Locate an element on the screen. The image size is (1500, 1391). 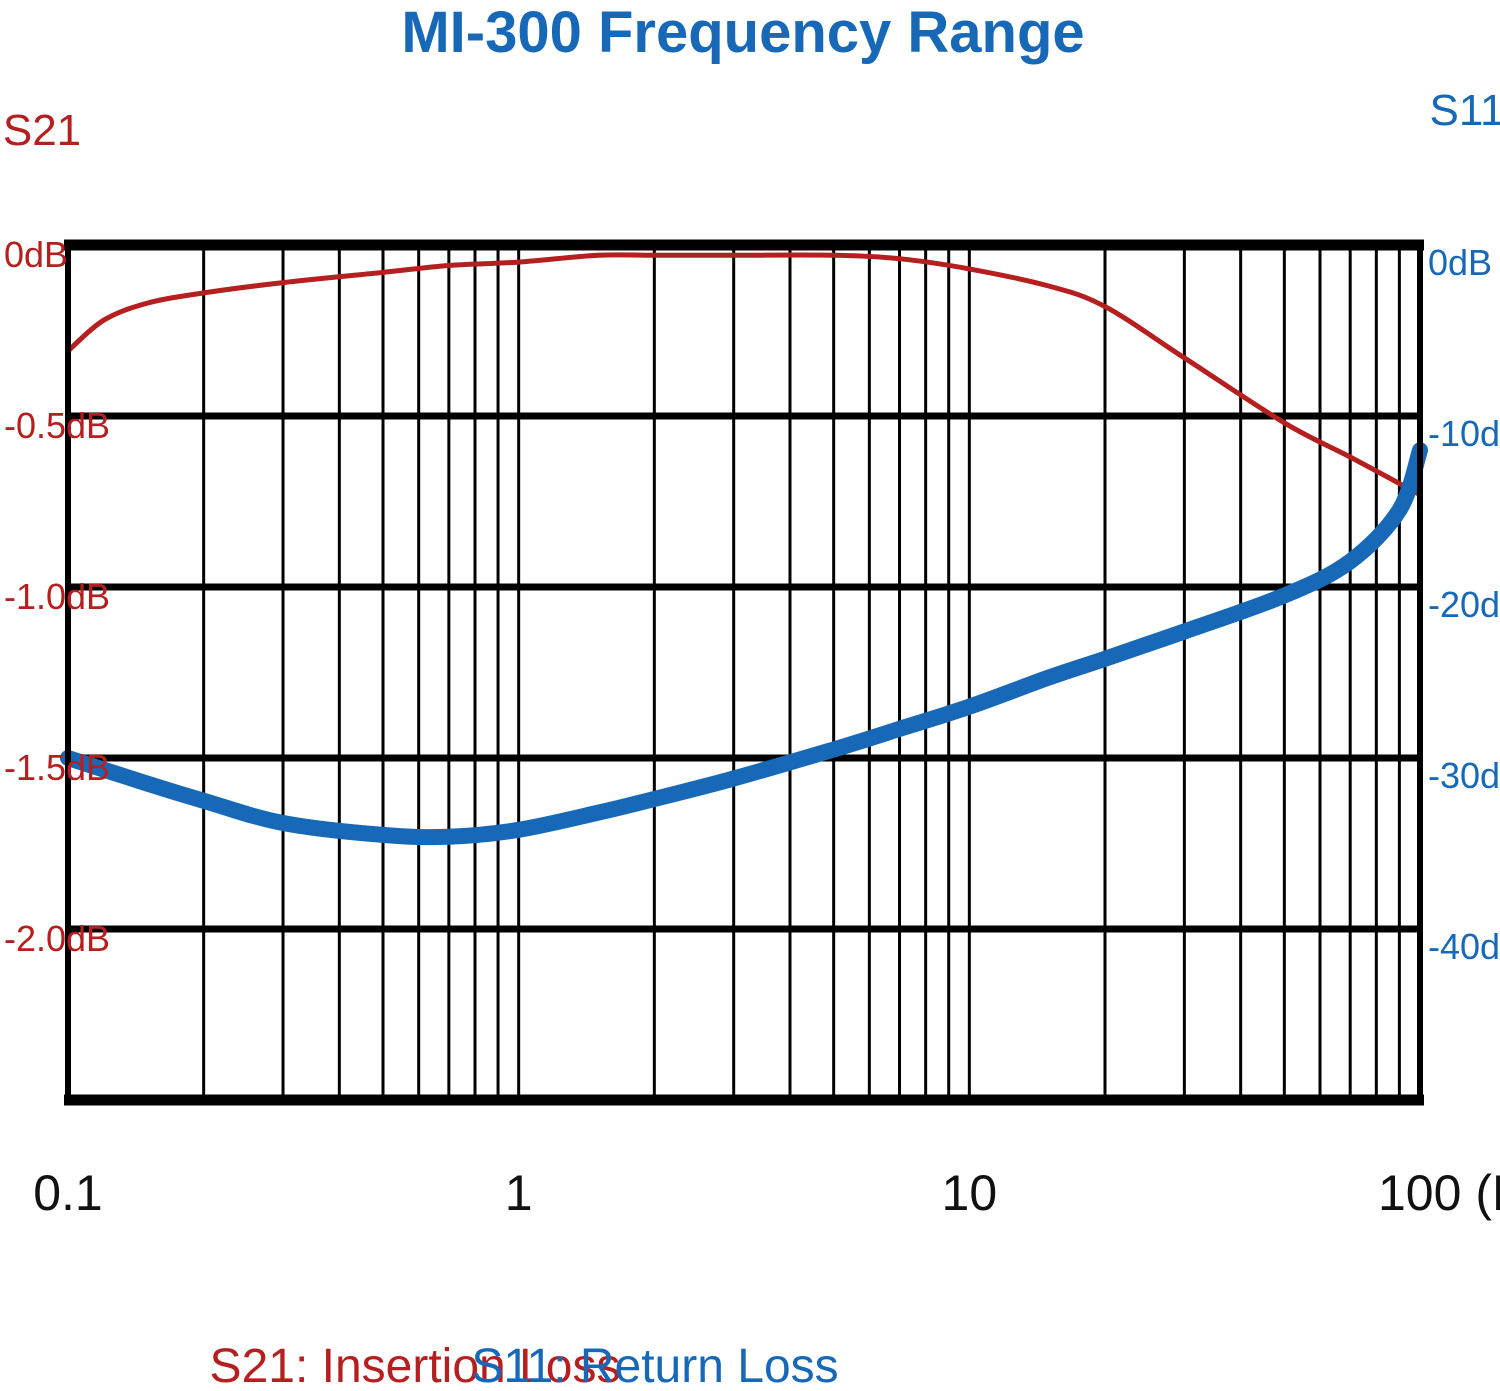
chart-title: MI-300 Frequency Range is located at coordinates (742, 32).